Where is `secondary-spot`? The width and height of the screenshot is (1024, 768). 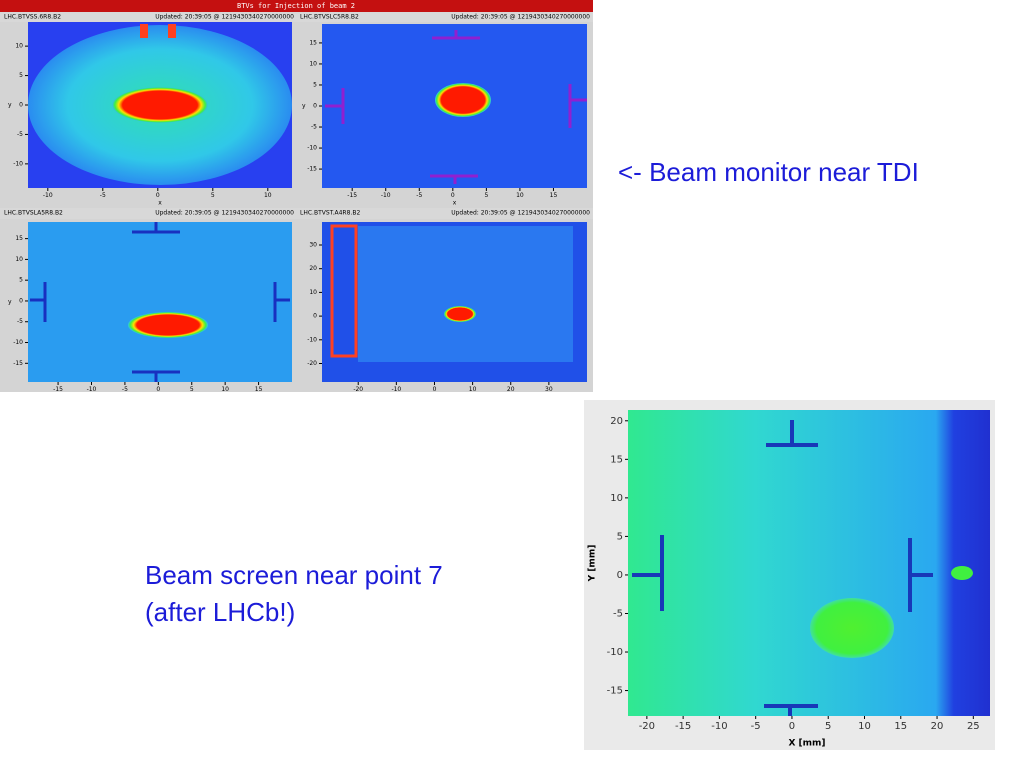
secondary-spot is located at coordinates (962, 573).